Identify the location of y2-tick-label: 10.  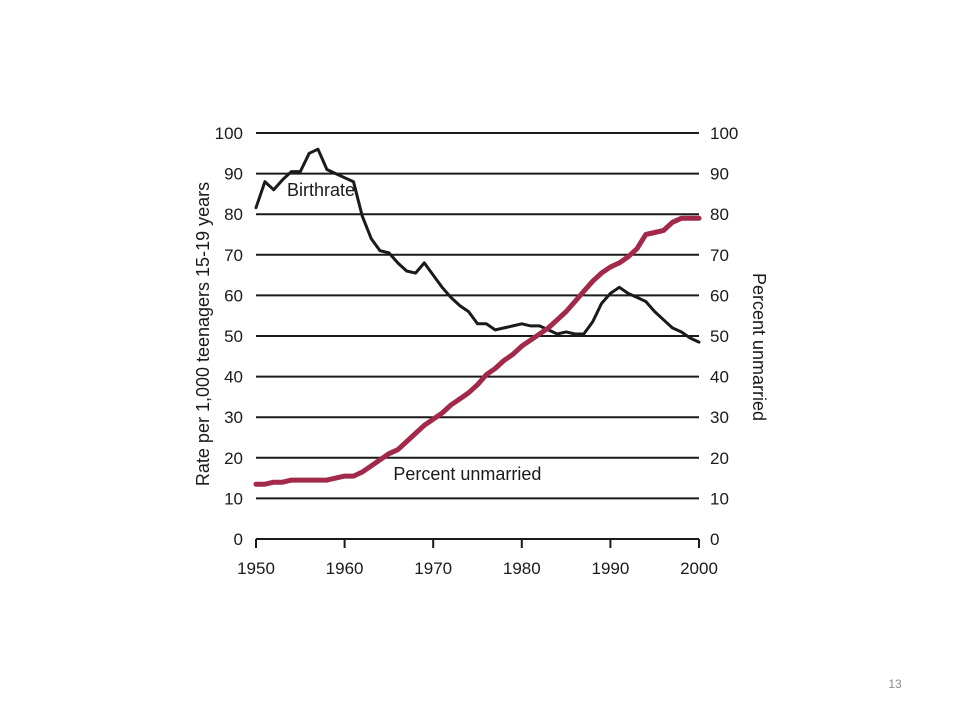
(719, 498).